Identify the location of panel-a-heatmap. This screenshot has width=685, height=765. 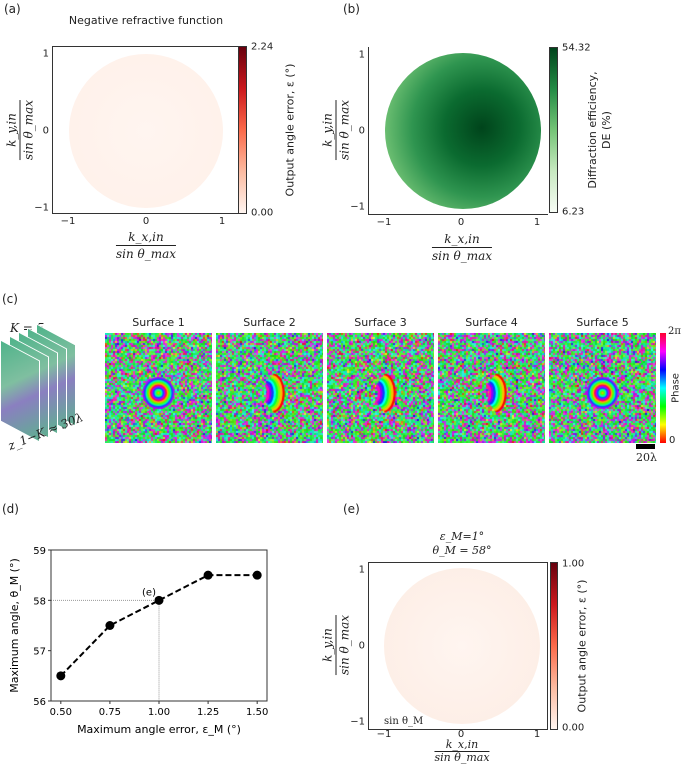
(146, 131).